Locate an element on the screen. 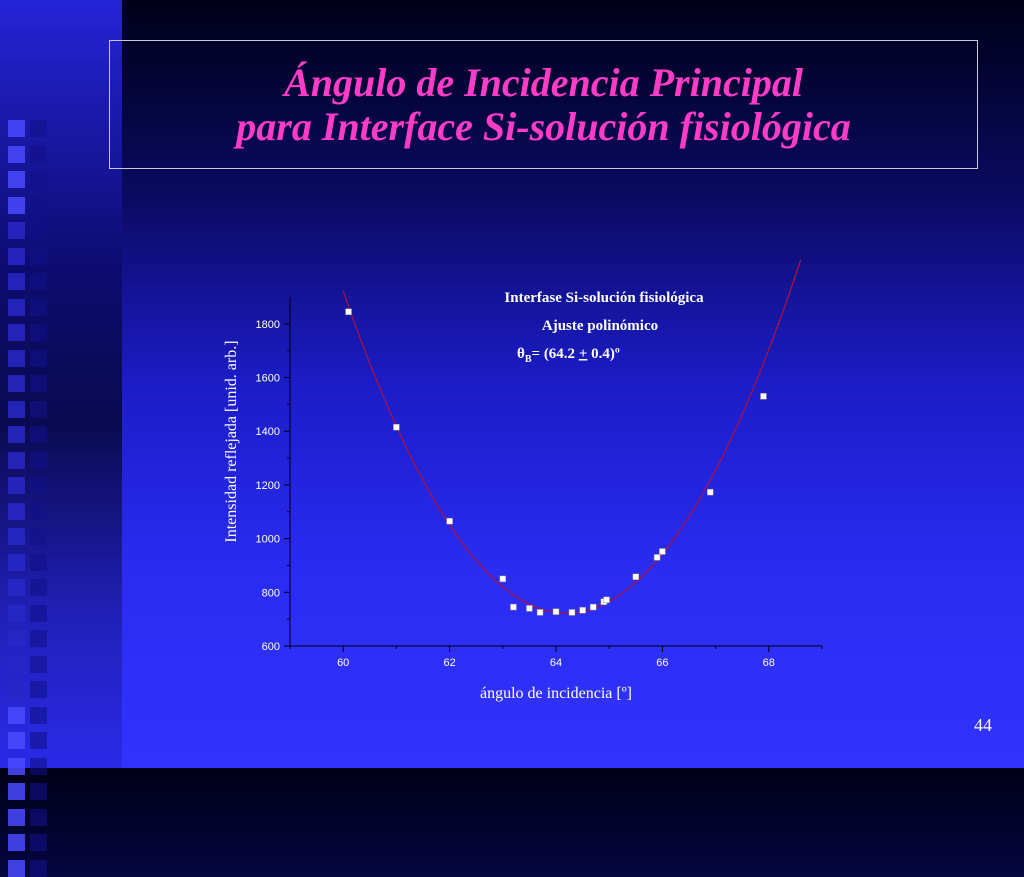 This screenshot has width=1024, height=877. page-number: 44 is located at coordinates (983, 725).